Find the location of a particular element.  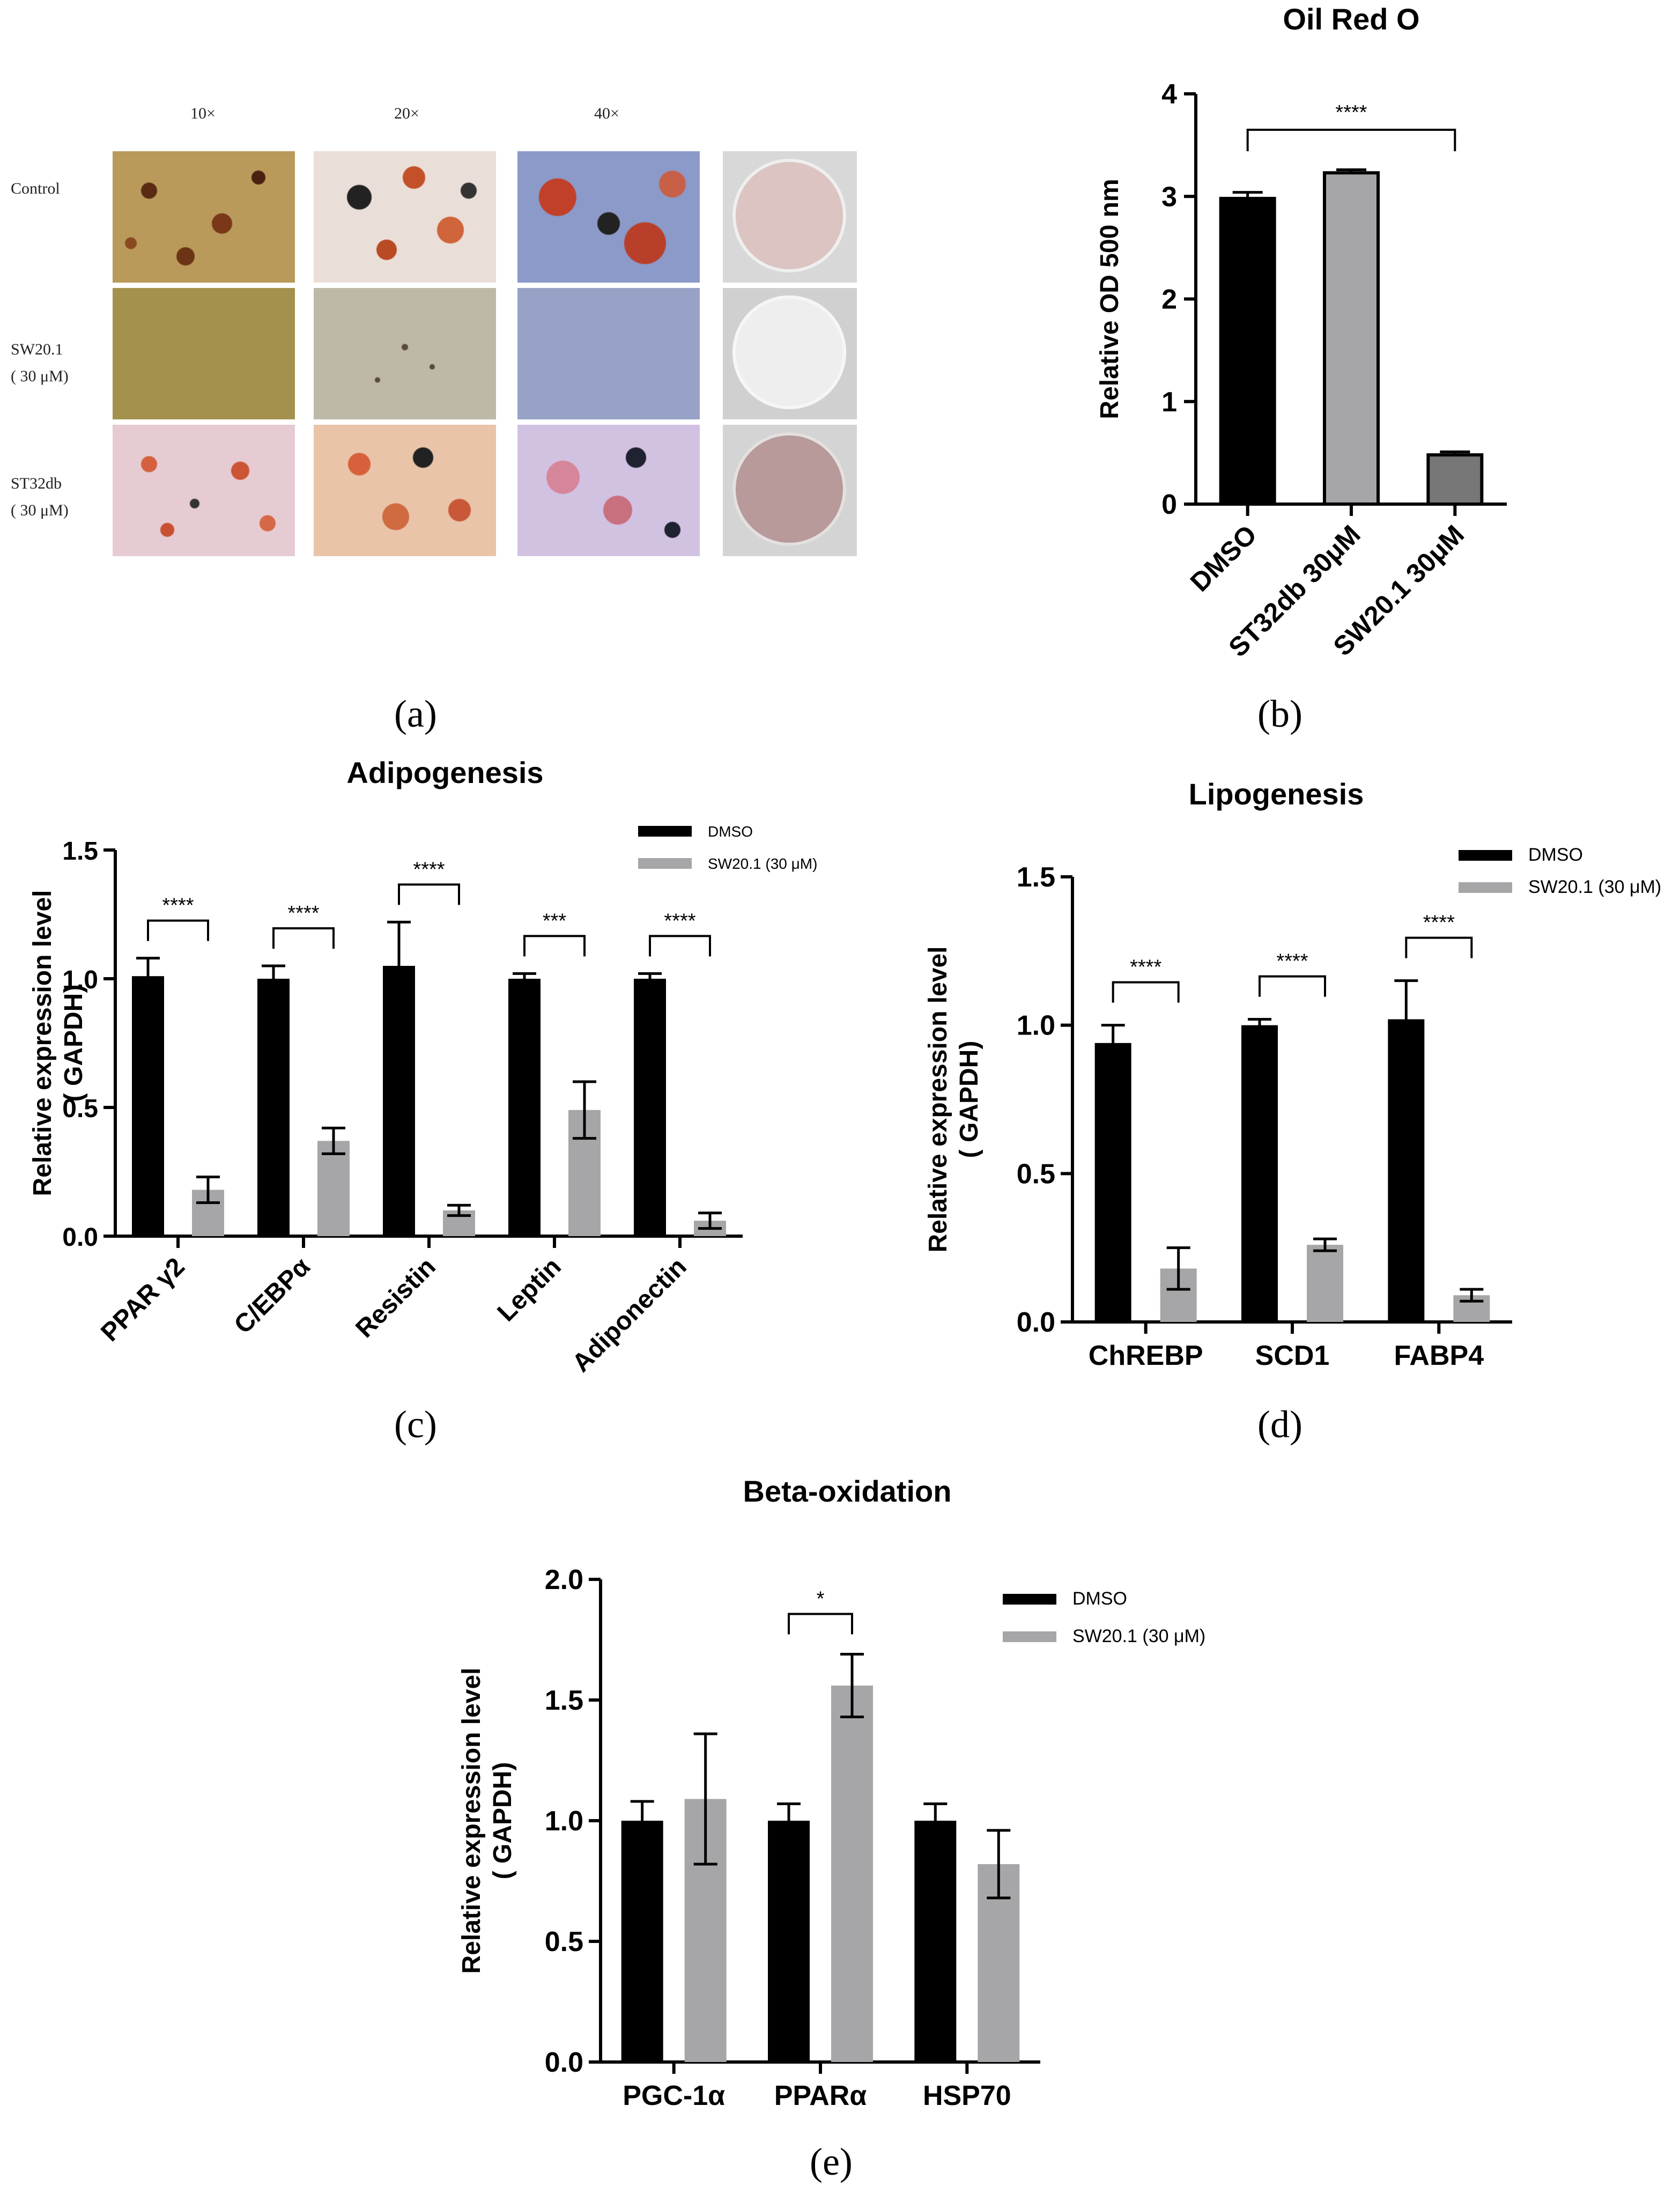

micrograph-control-40x is located at coordinates (608, 217).